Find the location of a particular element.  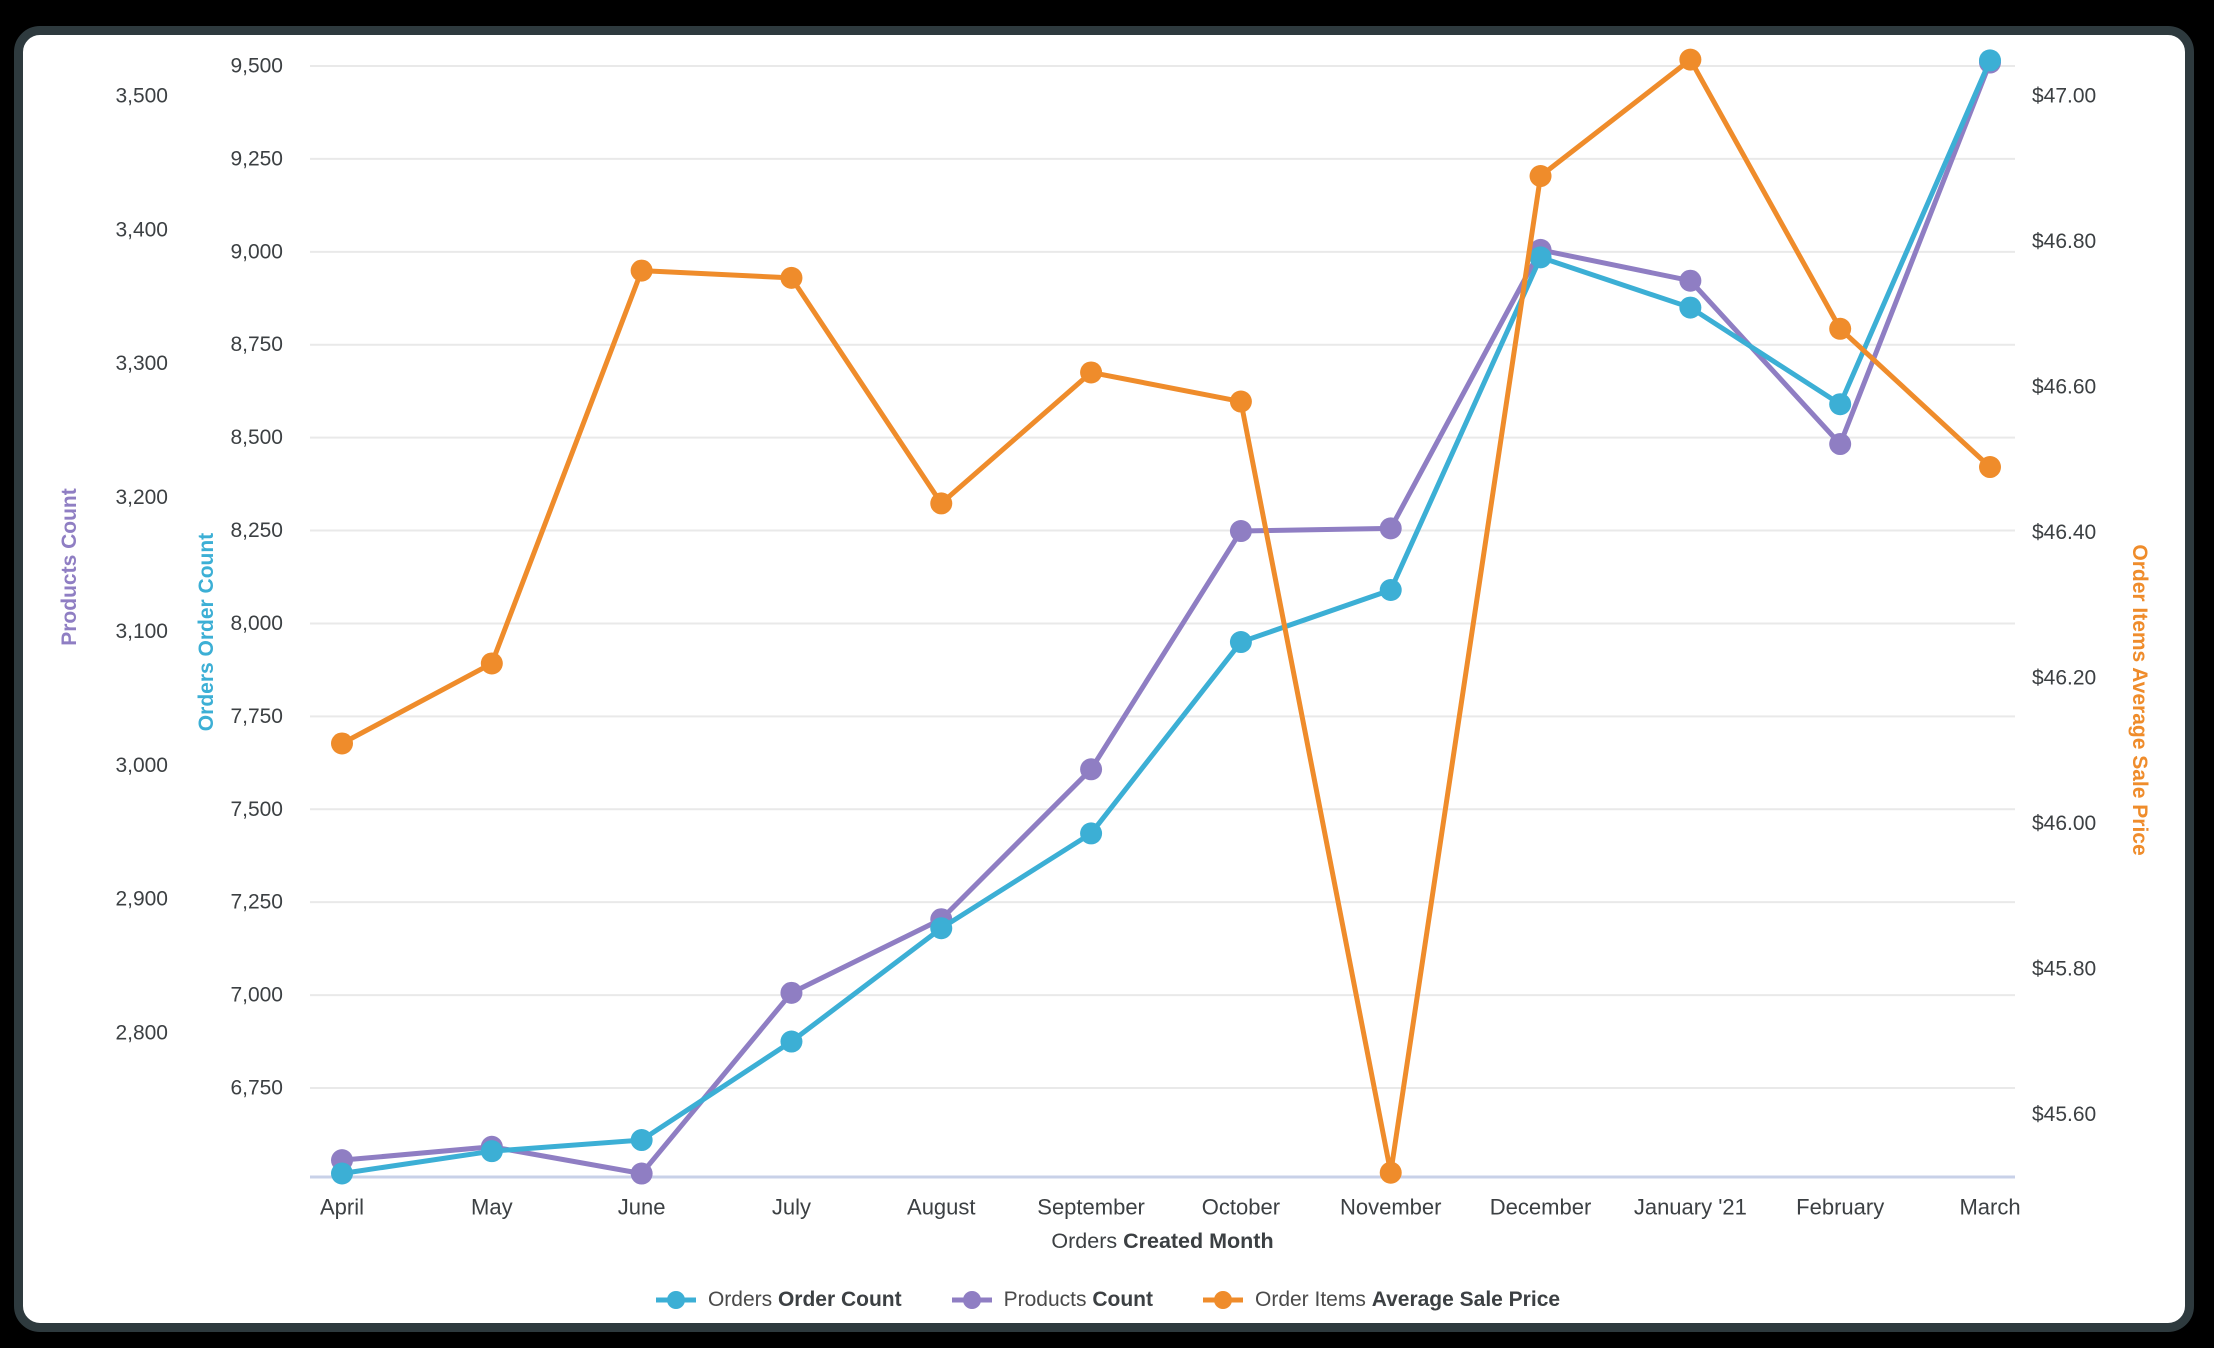

orders-tick-label: 9,250 is located at coordinates (256, 158).